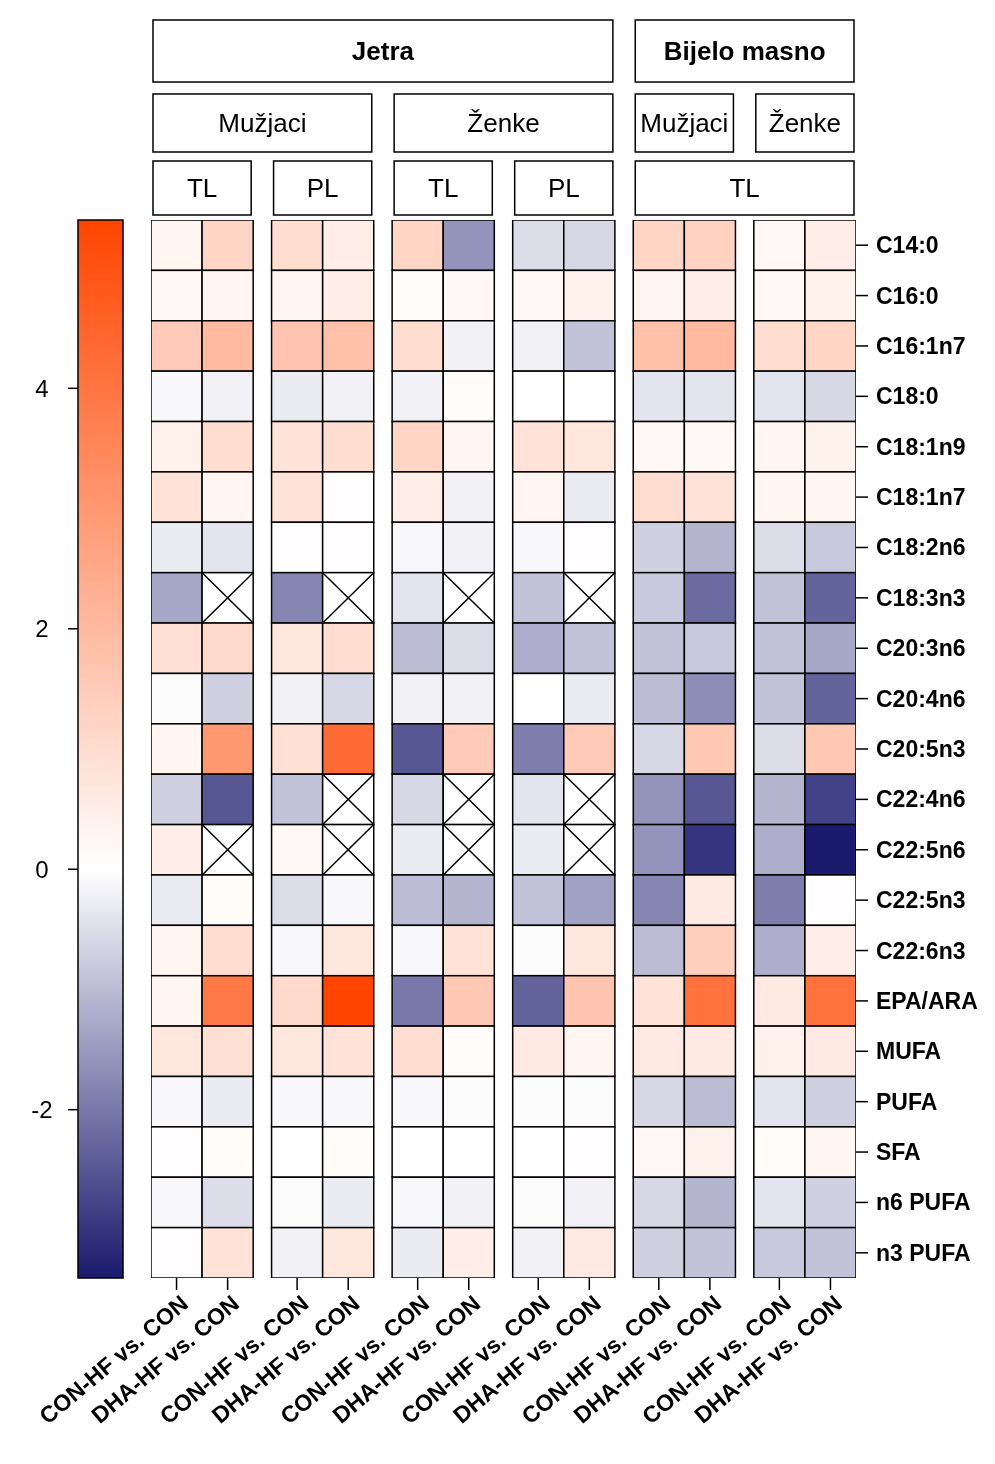  What do you see at coordinates (42, 629) in the screenshot?
I see `color-bar-label: 2` at bounding box center [42, 629].